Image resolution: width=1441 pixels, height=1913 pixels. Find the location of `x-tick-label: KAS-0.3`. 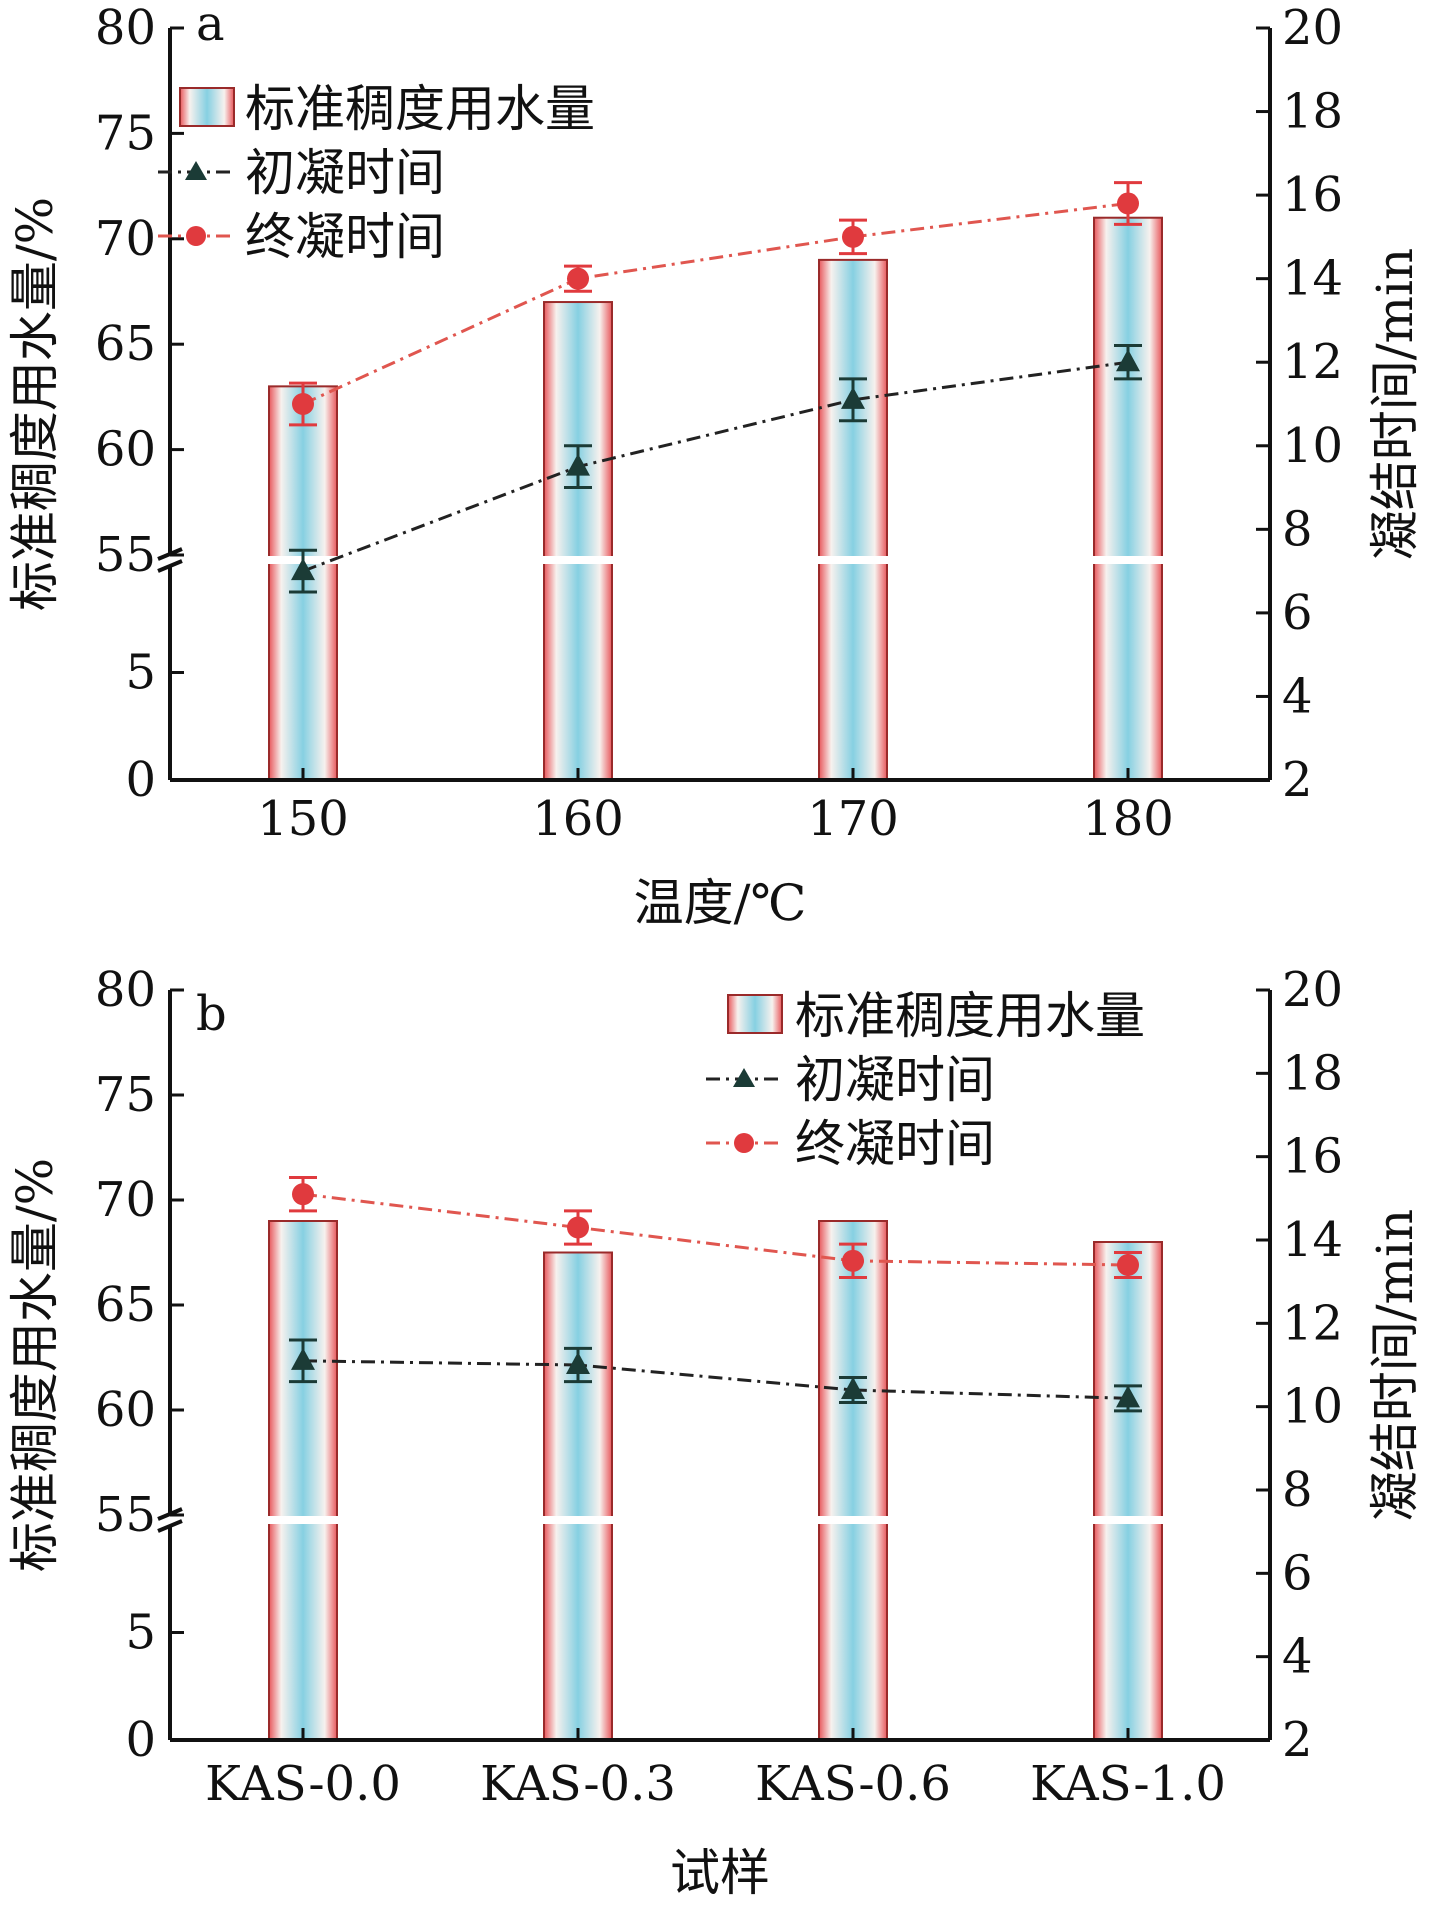

x-tick-label: KAS-0.3 is located at coordinates (578, 1784).